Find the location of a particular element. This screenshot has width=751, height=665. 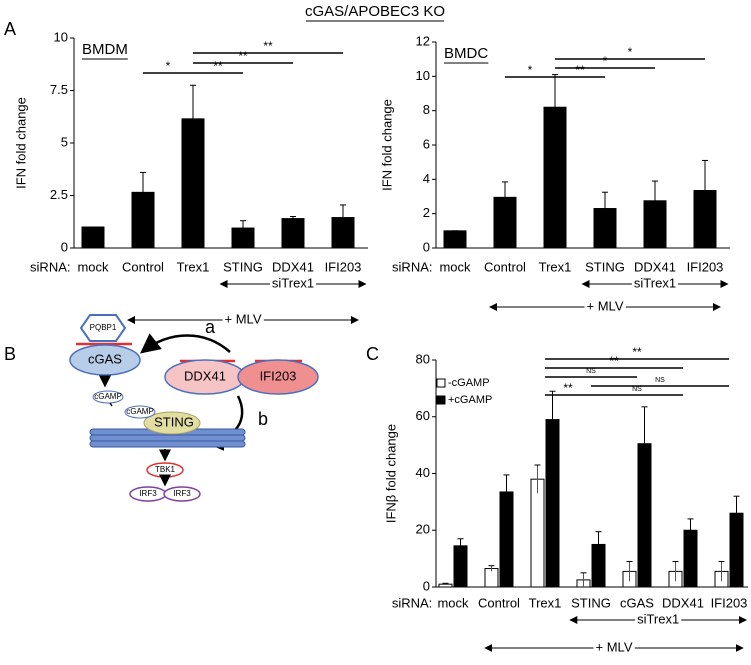

node-label: IRF3 is located at coordinates (182, 493).